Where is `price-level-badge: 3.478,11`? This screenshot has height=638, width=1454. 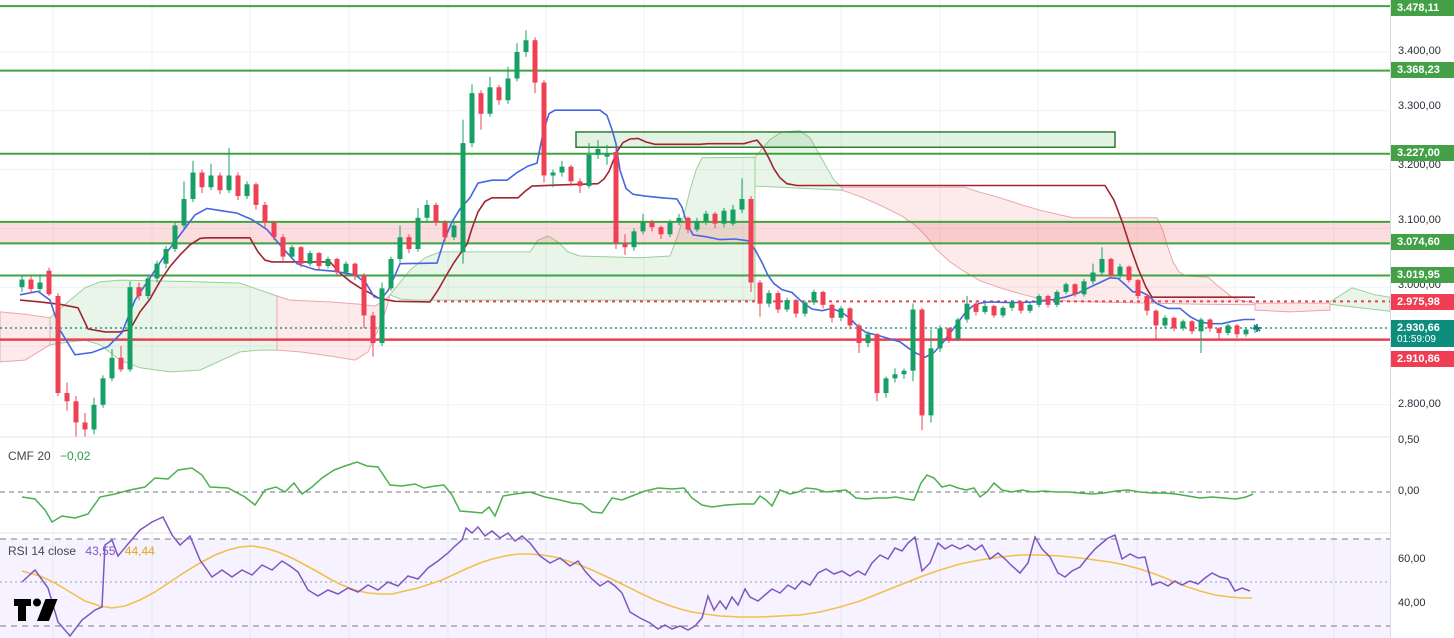
price-level-badge: 3.478,11 is located at coordinates (1422, 8).